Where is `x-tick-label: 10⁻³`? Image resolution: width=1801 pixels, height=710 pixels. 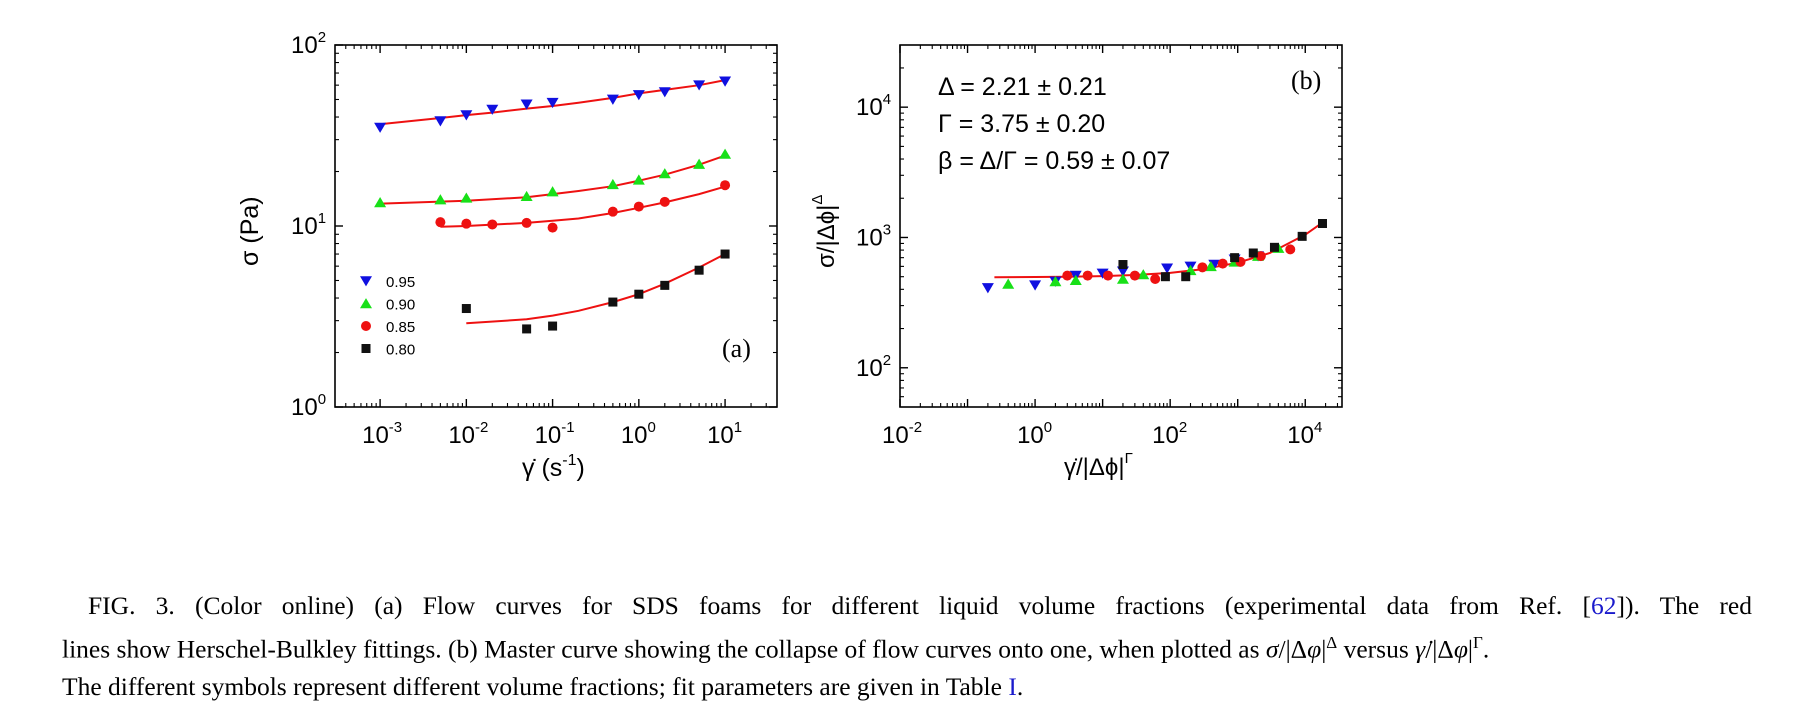
x-tick-label: 10⁻³ is located at coordinates (382, 434).